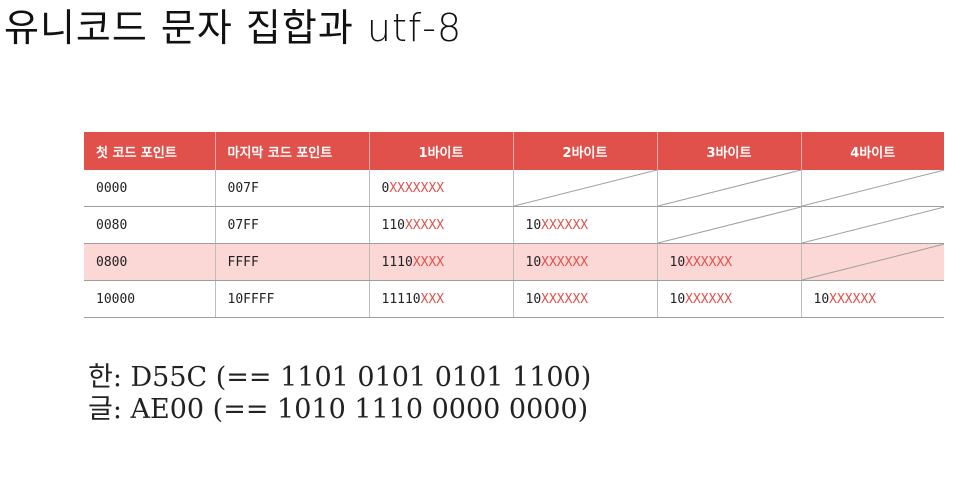  What do you see at coordinates (292, 262) in the screenshot?
I see `cell-last: FFFF` at bounding box center [292, 262].